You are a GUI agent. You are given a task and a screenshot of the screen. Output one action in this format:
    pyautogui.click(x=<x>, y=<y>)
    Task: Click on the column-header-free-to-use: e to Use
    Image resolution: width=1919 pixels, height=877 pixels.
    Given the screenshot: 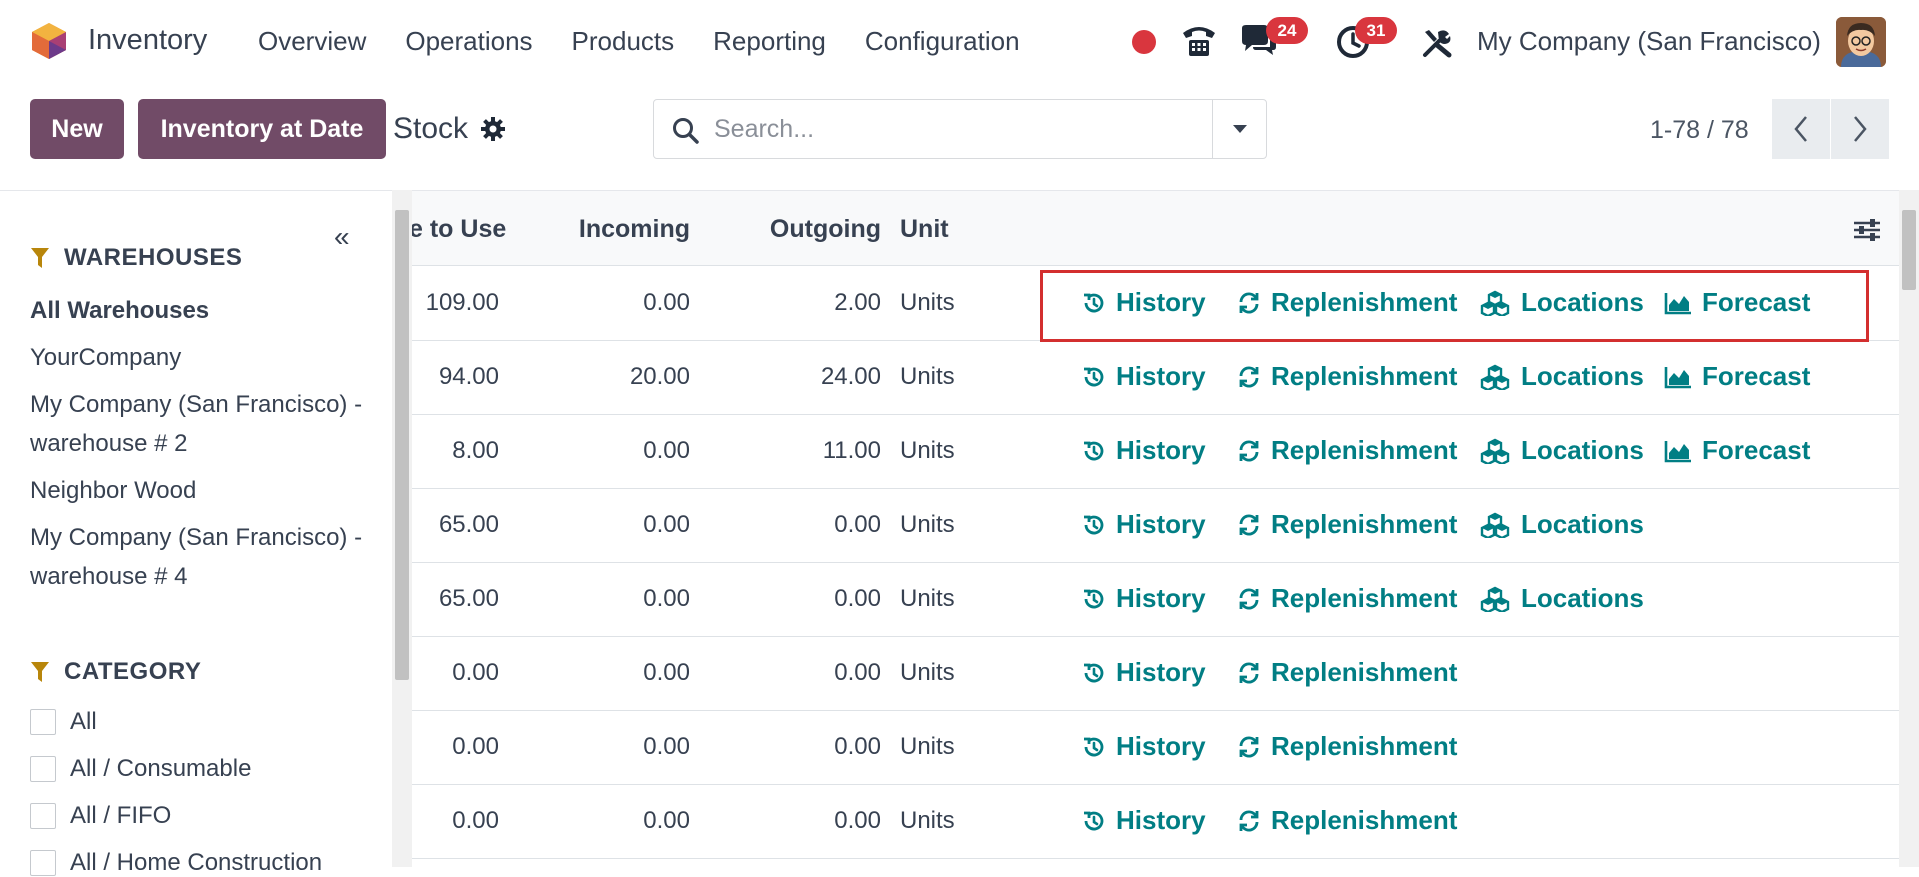 What is the action you would take?
    pyautogui.click(x=459, y=229)
    